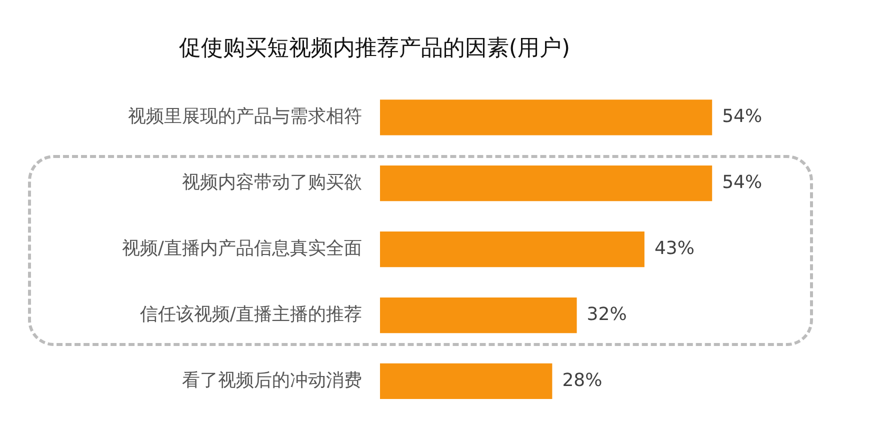 Image resolution: width=883 pixels, height=443 pixels. What do you see at coordinates (674, 248) in the screenshot?
I see `data-label: 43%` at bounding box center [674, 248].